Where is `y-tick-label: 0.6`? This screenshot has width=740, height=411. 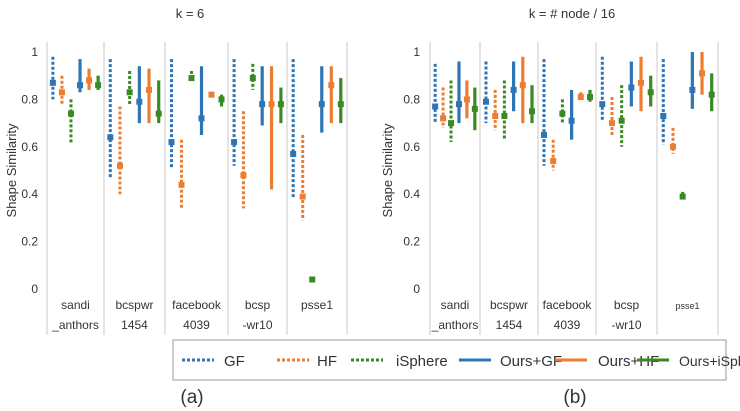 y-tick-label: 0.6 is located at coordinates (411, 147).